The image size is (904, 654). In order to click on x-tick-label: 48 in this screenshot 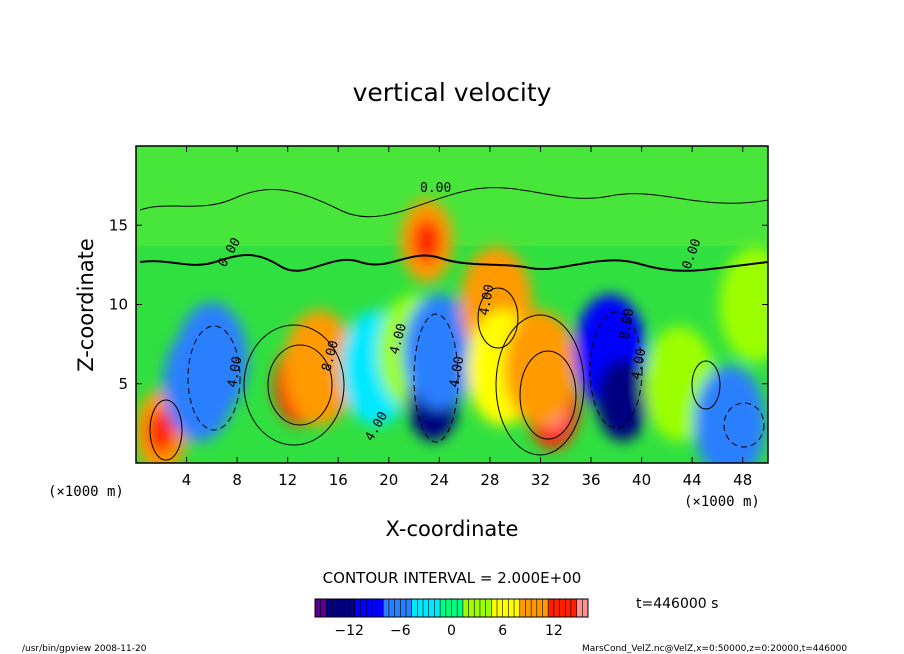, I will do `click(742, 480)`.